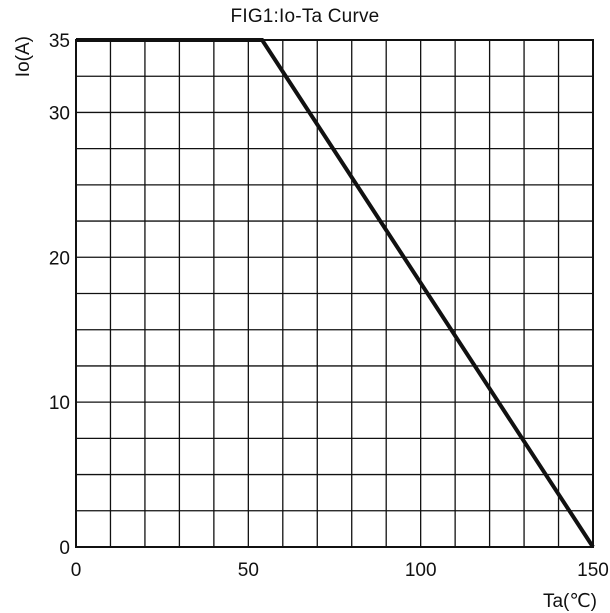 Image resolution: width=610 pixels, height=613 pixels. What do you see at coordinates (59, 113) in the screenshot?
I see `y-tick-label: 30` at bounding box center [59, 113].